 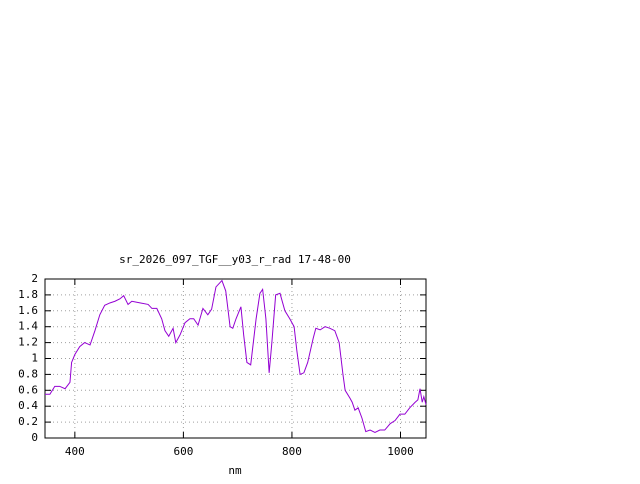 What do you see at coordinates (183, 451) in the screenshot?
I see `x-tick-label: 600` at bounding box center [183, 451].